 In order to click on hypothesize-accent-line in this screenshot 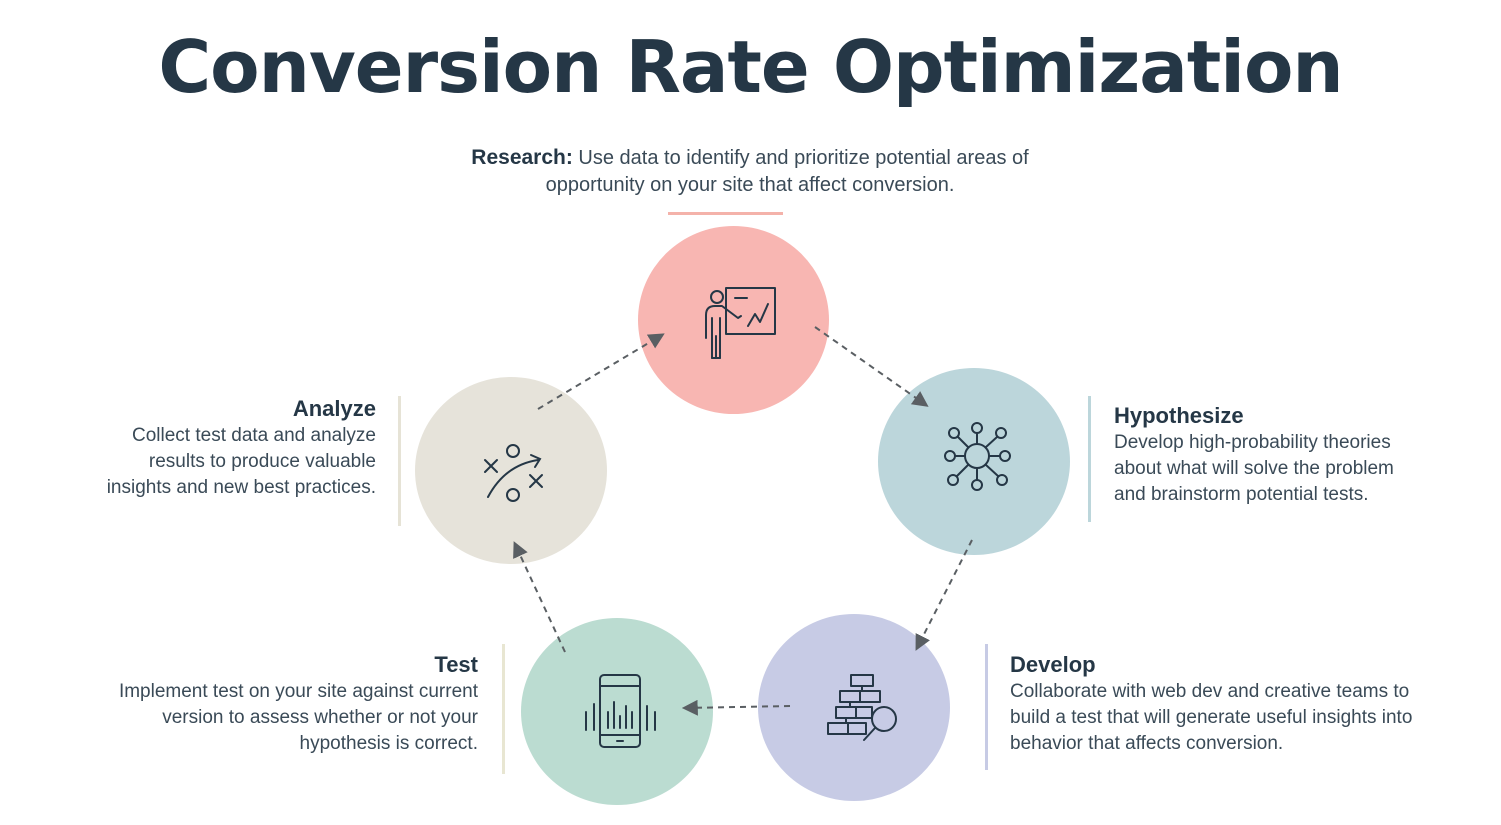, I will do `click(1089, 459)`.